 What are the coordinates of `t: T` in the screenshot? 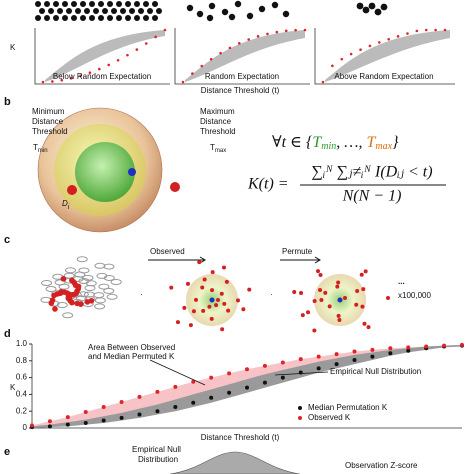 It's located at (35, 147).